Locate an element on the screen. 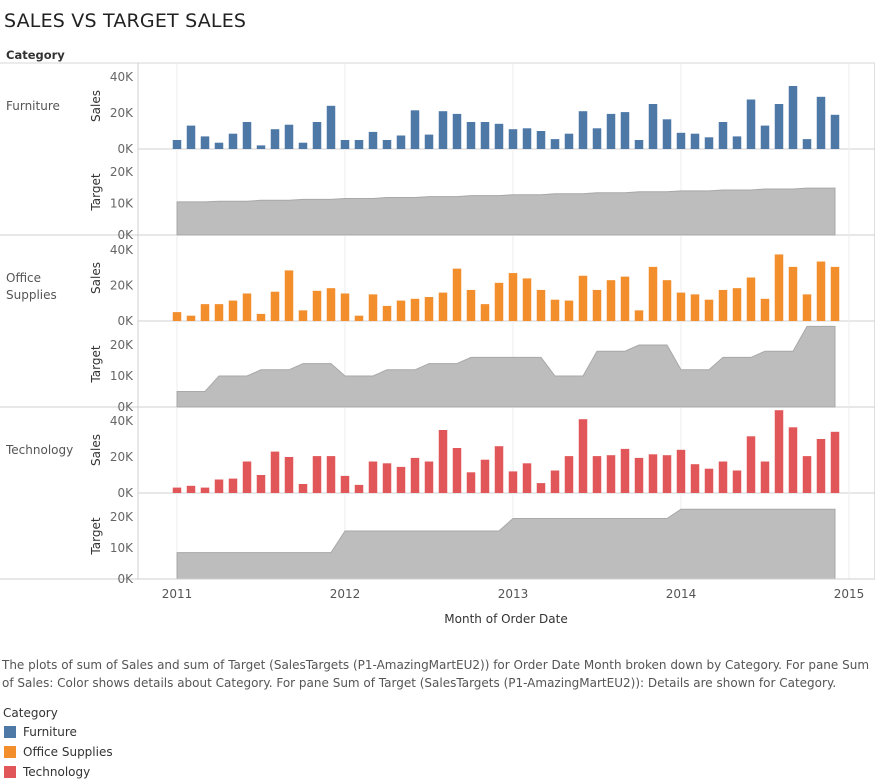 The width and height of the screenshot is (875, 782). category-label-office-supplies: Office is located at coordinates (23, 278).